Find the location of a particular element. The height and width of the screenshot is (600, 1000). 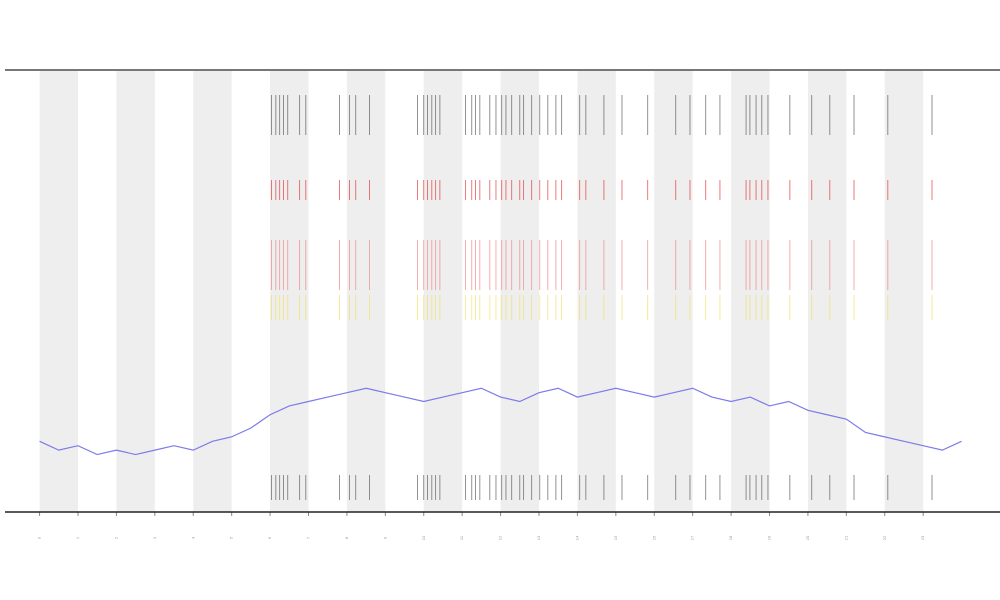

x-tick-label: 13 is located at coordinates (538, 537).